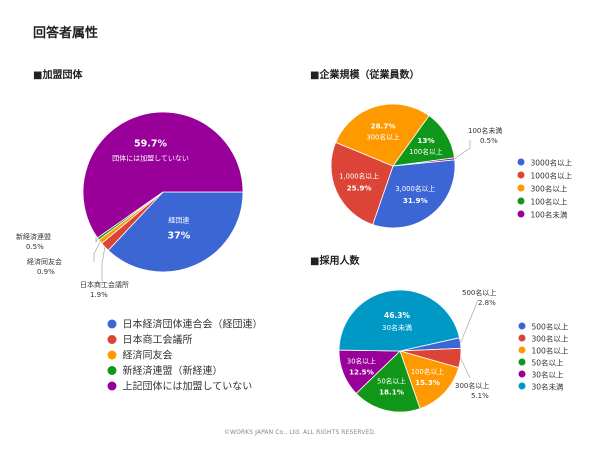  I want to click on pie-label-value-union-3: 0.5%, so click(35, 247).